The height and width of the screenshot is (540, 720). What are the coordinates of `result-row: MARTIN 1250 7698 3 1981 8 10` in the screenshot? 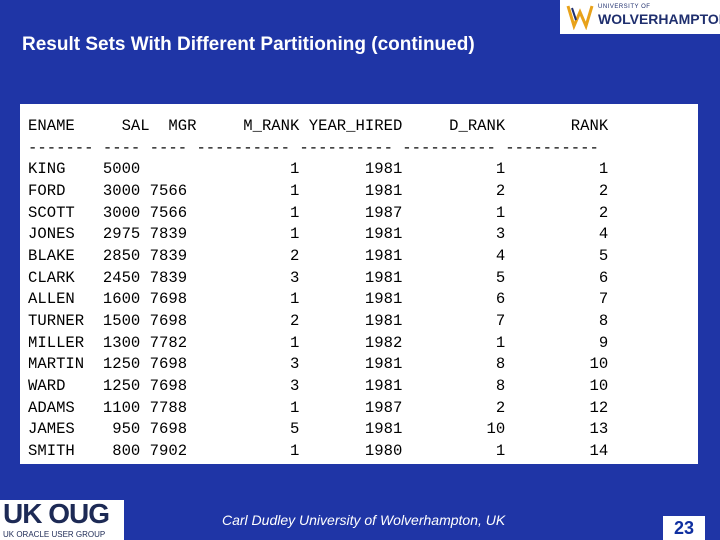 It's located at (318, 364).